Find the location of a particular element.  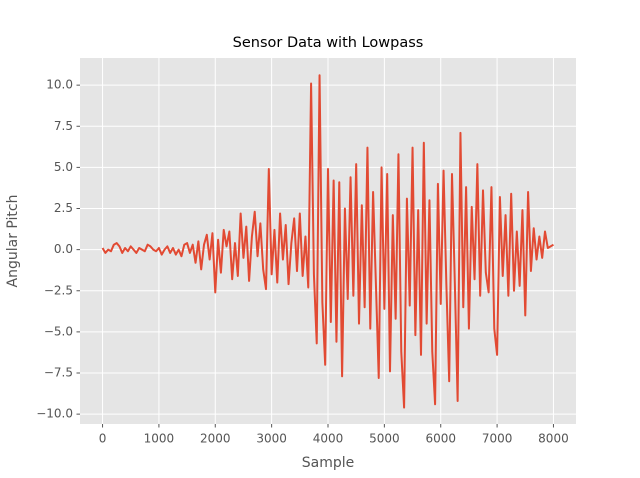

x-axis-label: Sample is located at coordinates (328, 463).